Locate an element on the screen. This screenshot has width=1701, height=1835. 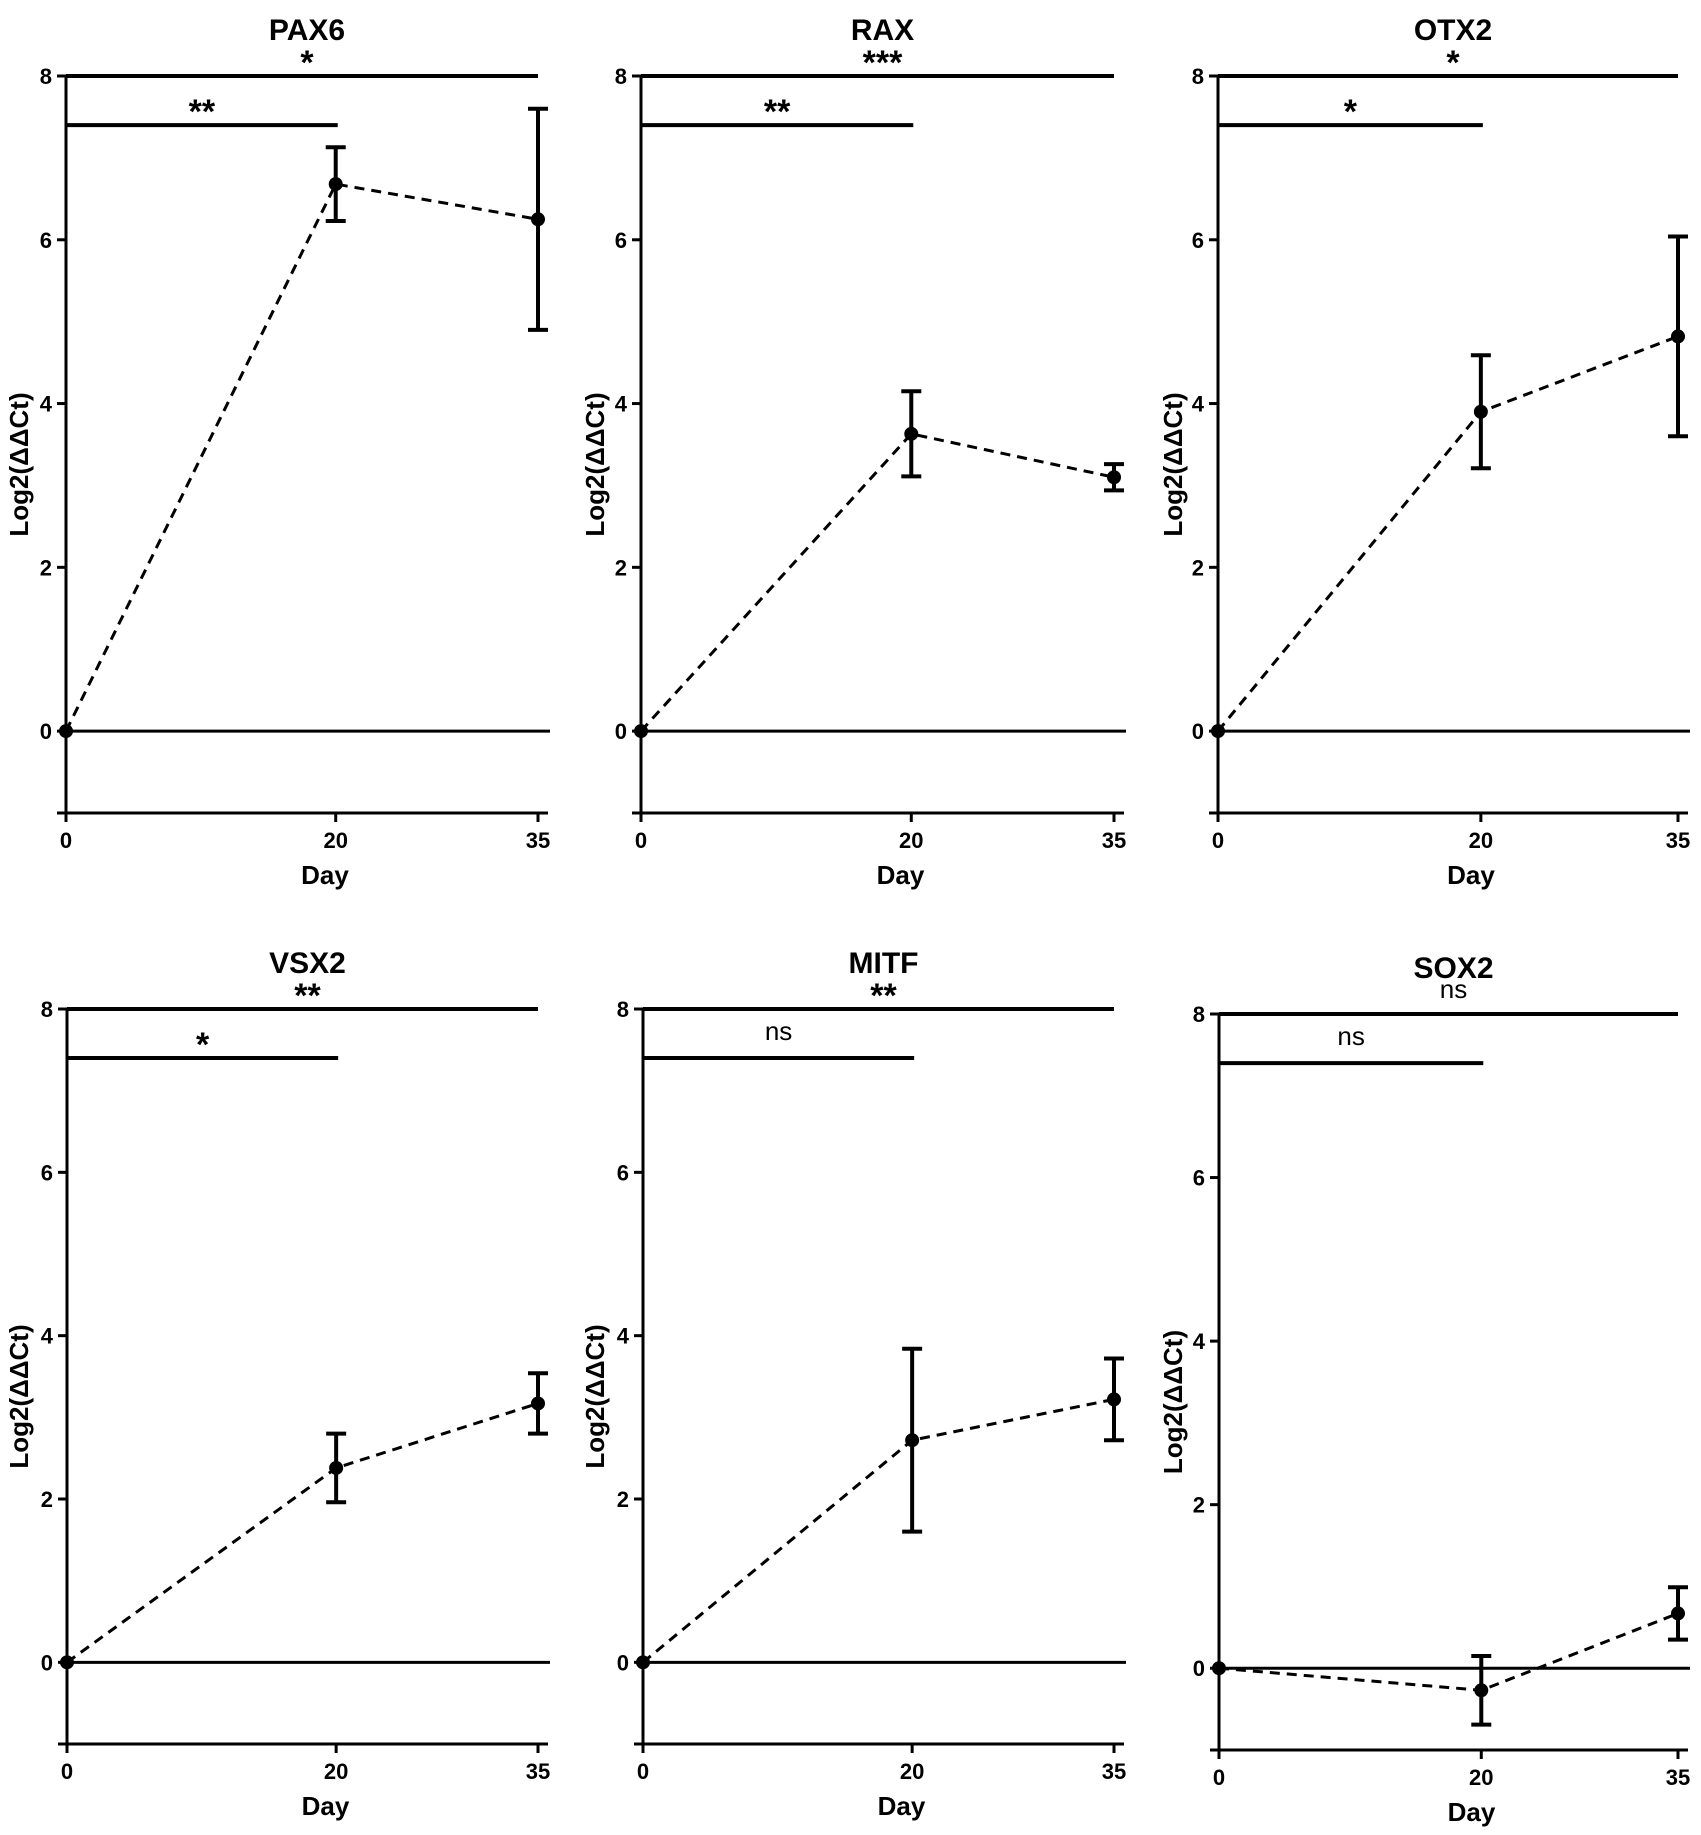
panel-title: OTX2 is located at coordinates (1453, 30).